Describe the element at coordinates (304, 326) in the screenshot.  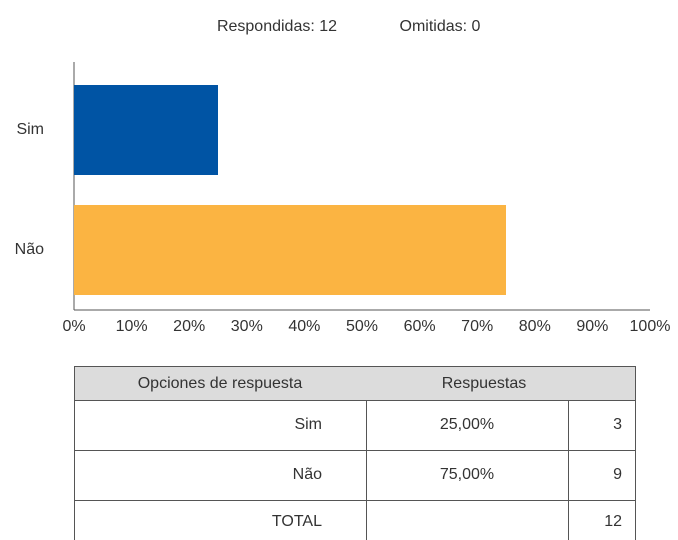
I see `x-tick-label: 40%` at that location.